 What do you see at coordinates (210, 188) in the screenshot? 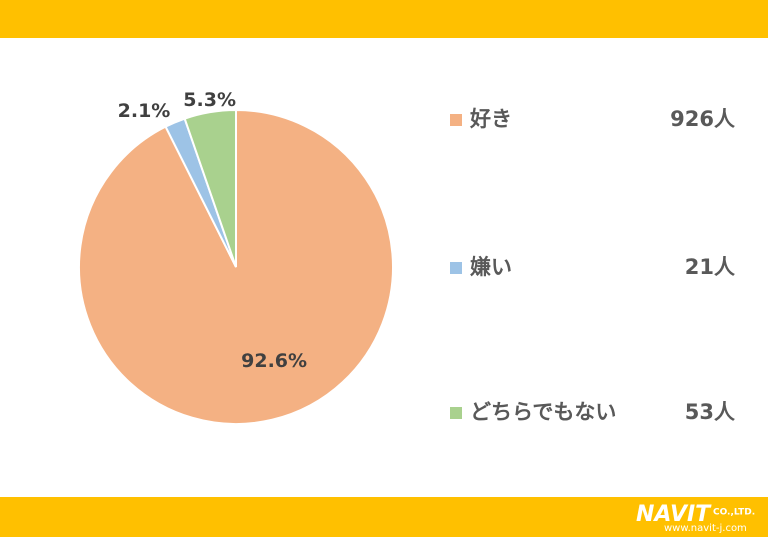
I see `pie-slice` at bounding box center [210, 188].